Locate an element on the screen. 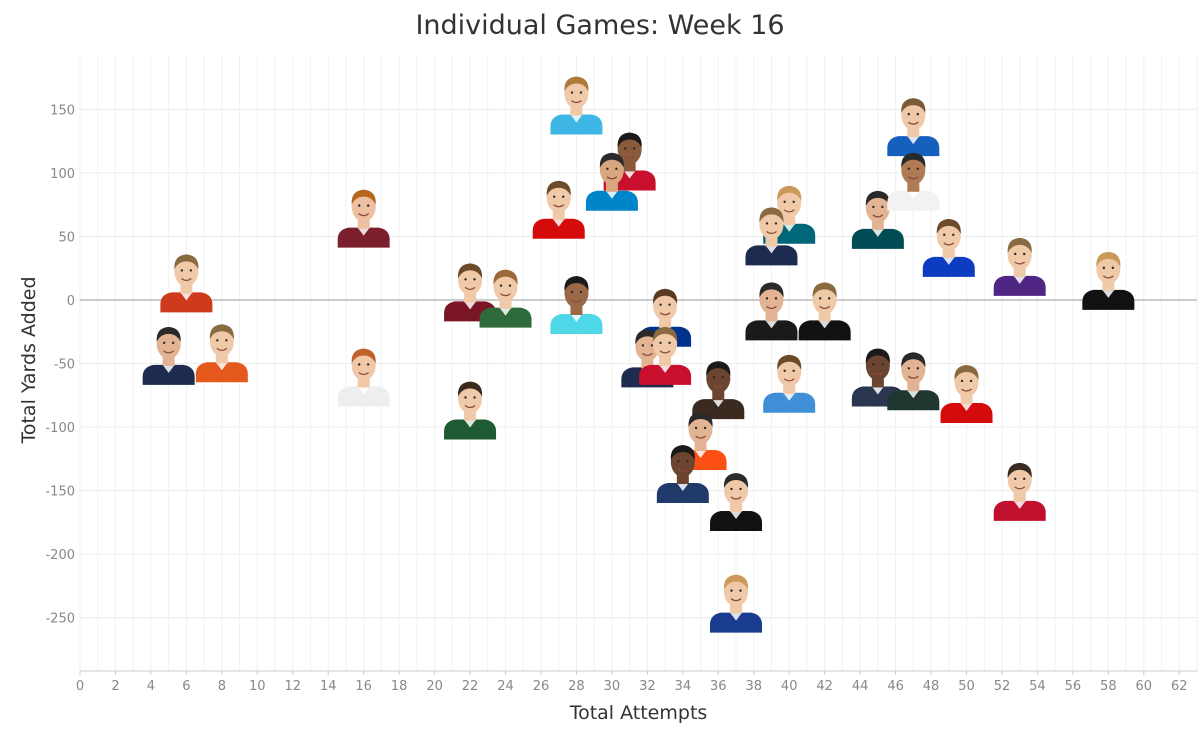  x-tick-label: 34 is located at coordinates (683, 686).